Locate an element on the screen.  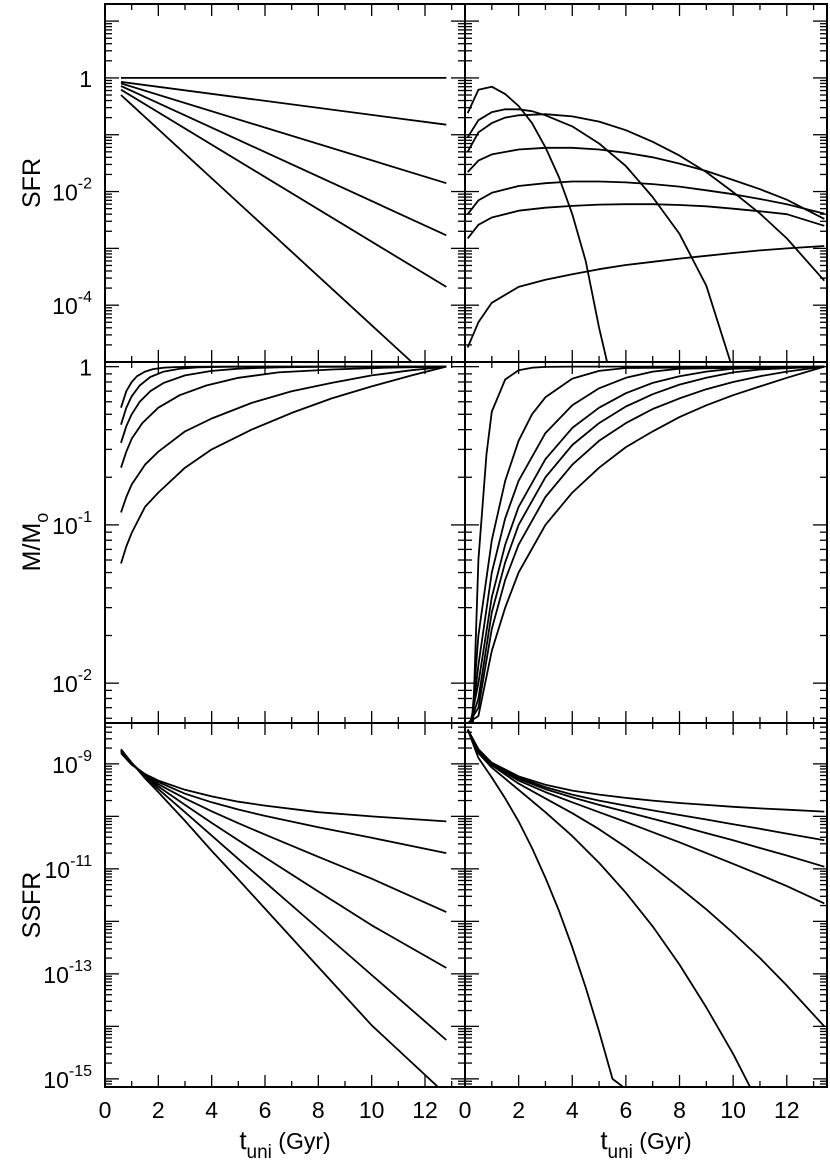
panel-r2-c0 is located at coordinates (283, 917).